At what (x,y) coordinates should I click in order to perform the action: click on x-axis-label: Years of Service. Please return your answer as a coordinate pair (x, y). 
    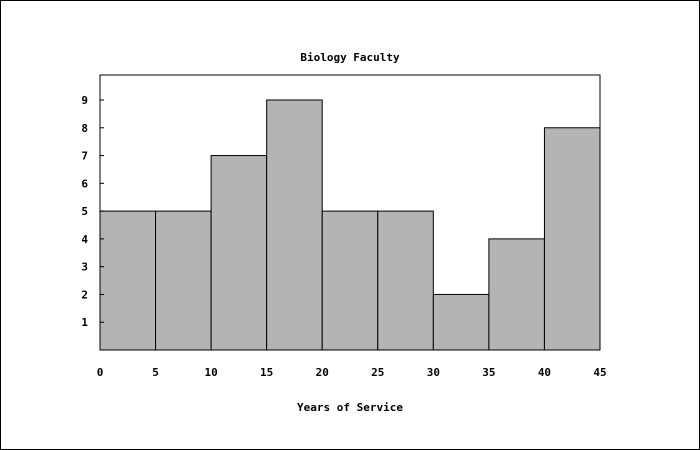
    Looking at the image, I should click on (350, 407).